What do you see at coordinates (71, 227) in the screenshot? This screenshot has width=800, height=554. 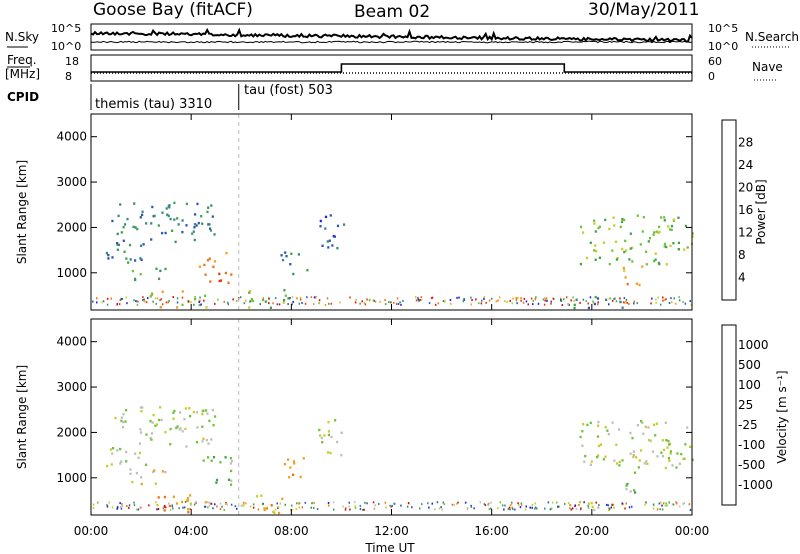 I see `ytick-label: 2000` at bounding box center [71, 227].